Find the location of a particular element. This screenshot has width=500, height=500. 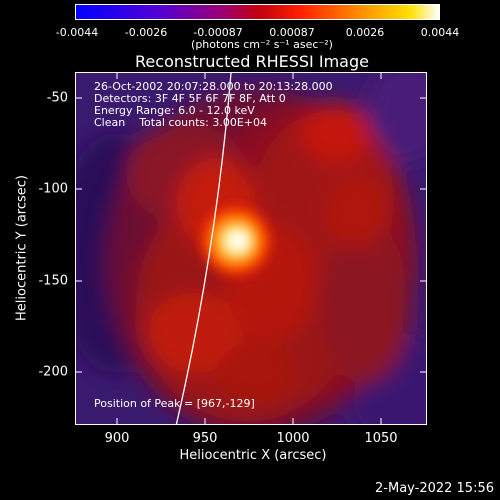

x-tick-label: 900 is located at coordinates (117, 438).